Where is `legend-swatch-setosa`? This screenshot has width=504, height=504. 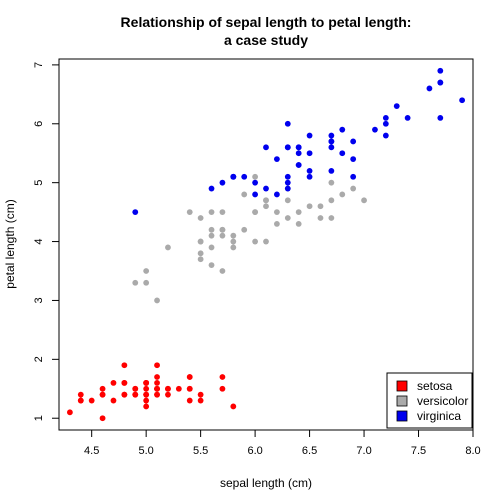
legend-swatch-setosa is located at coordinates (402, 386).